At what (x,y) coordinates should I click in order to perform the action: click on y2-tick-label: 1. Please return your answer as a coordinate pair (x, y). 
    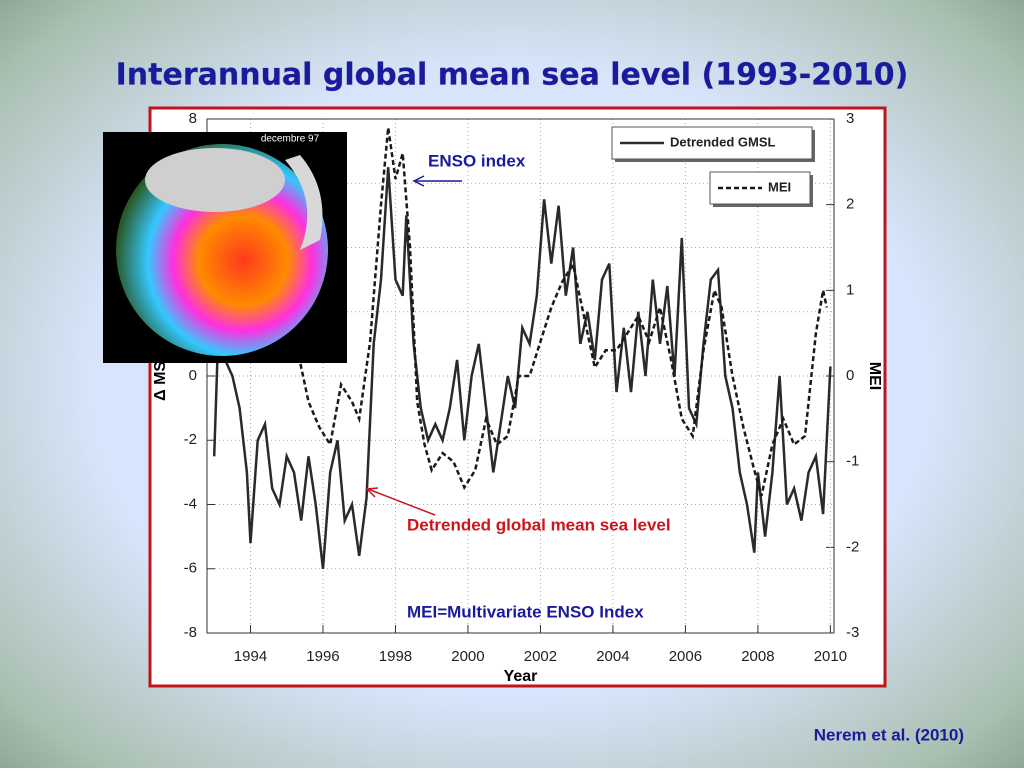
    Looking at the image, I should click on (850, 289).